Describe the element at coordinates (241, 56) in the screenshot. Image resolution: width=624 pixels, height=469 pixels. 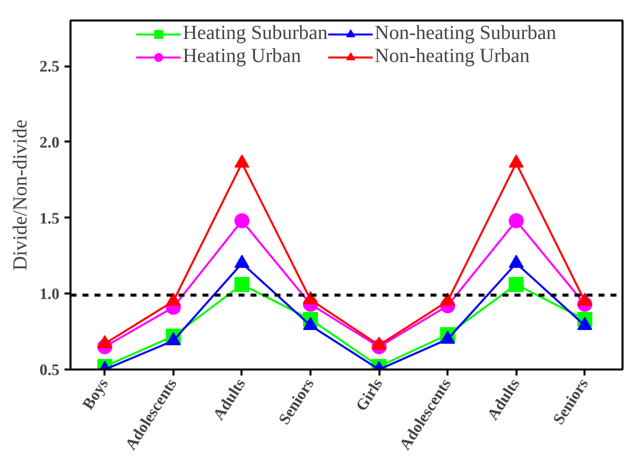
I see `legend-label: Heating Urban` at that location.